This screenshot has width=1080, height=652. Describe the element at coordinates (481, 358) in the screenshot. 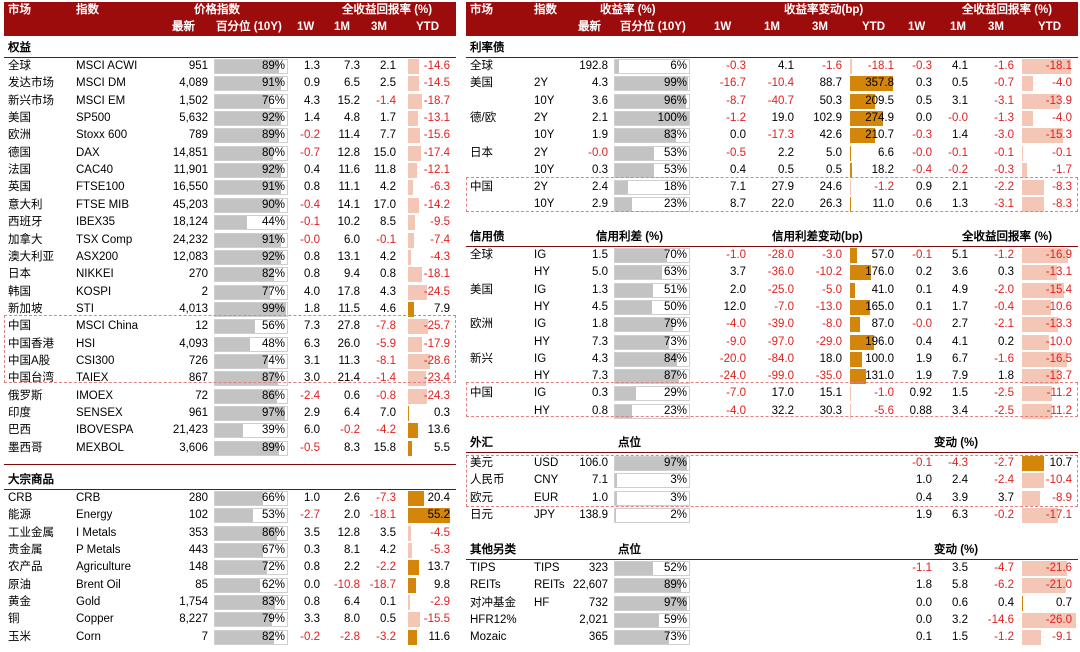

I see `market-name: 新兴` at that location.